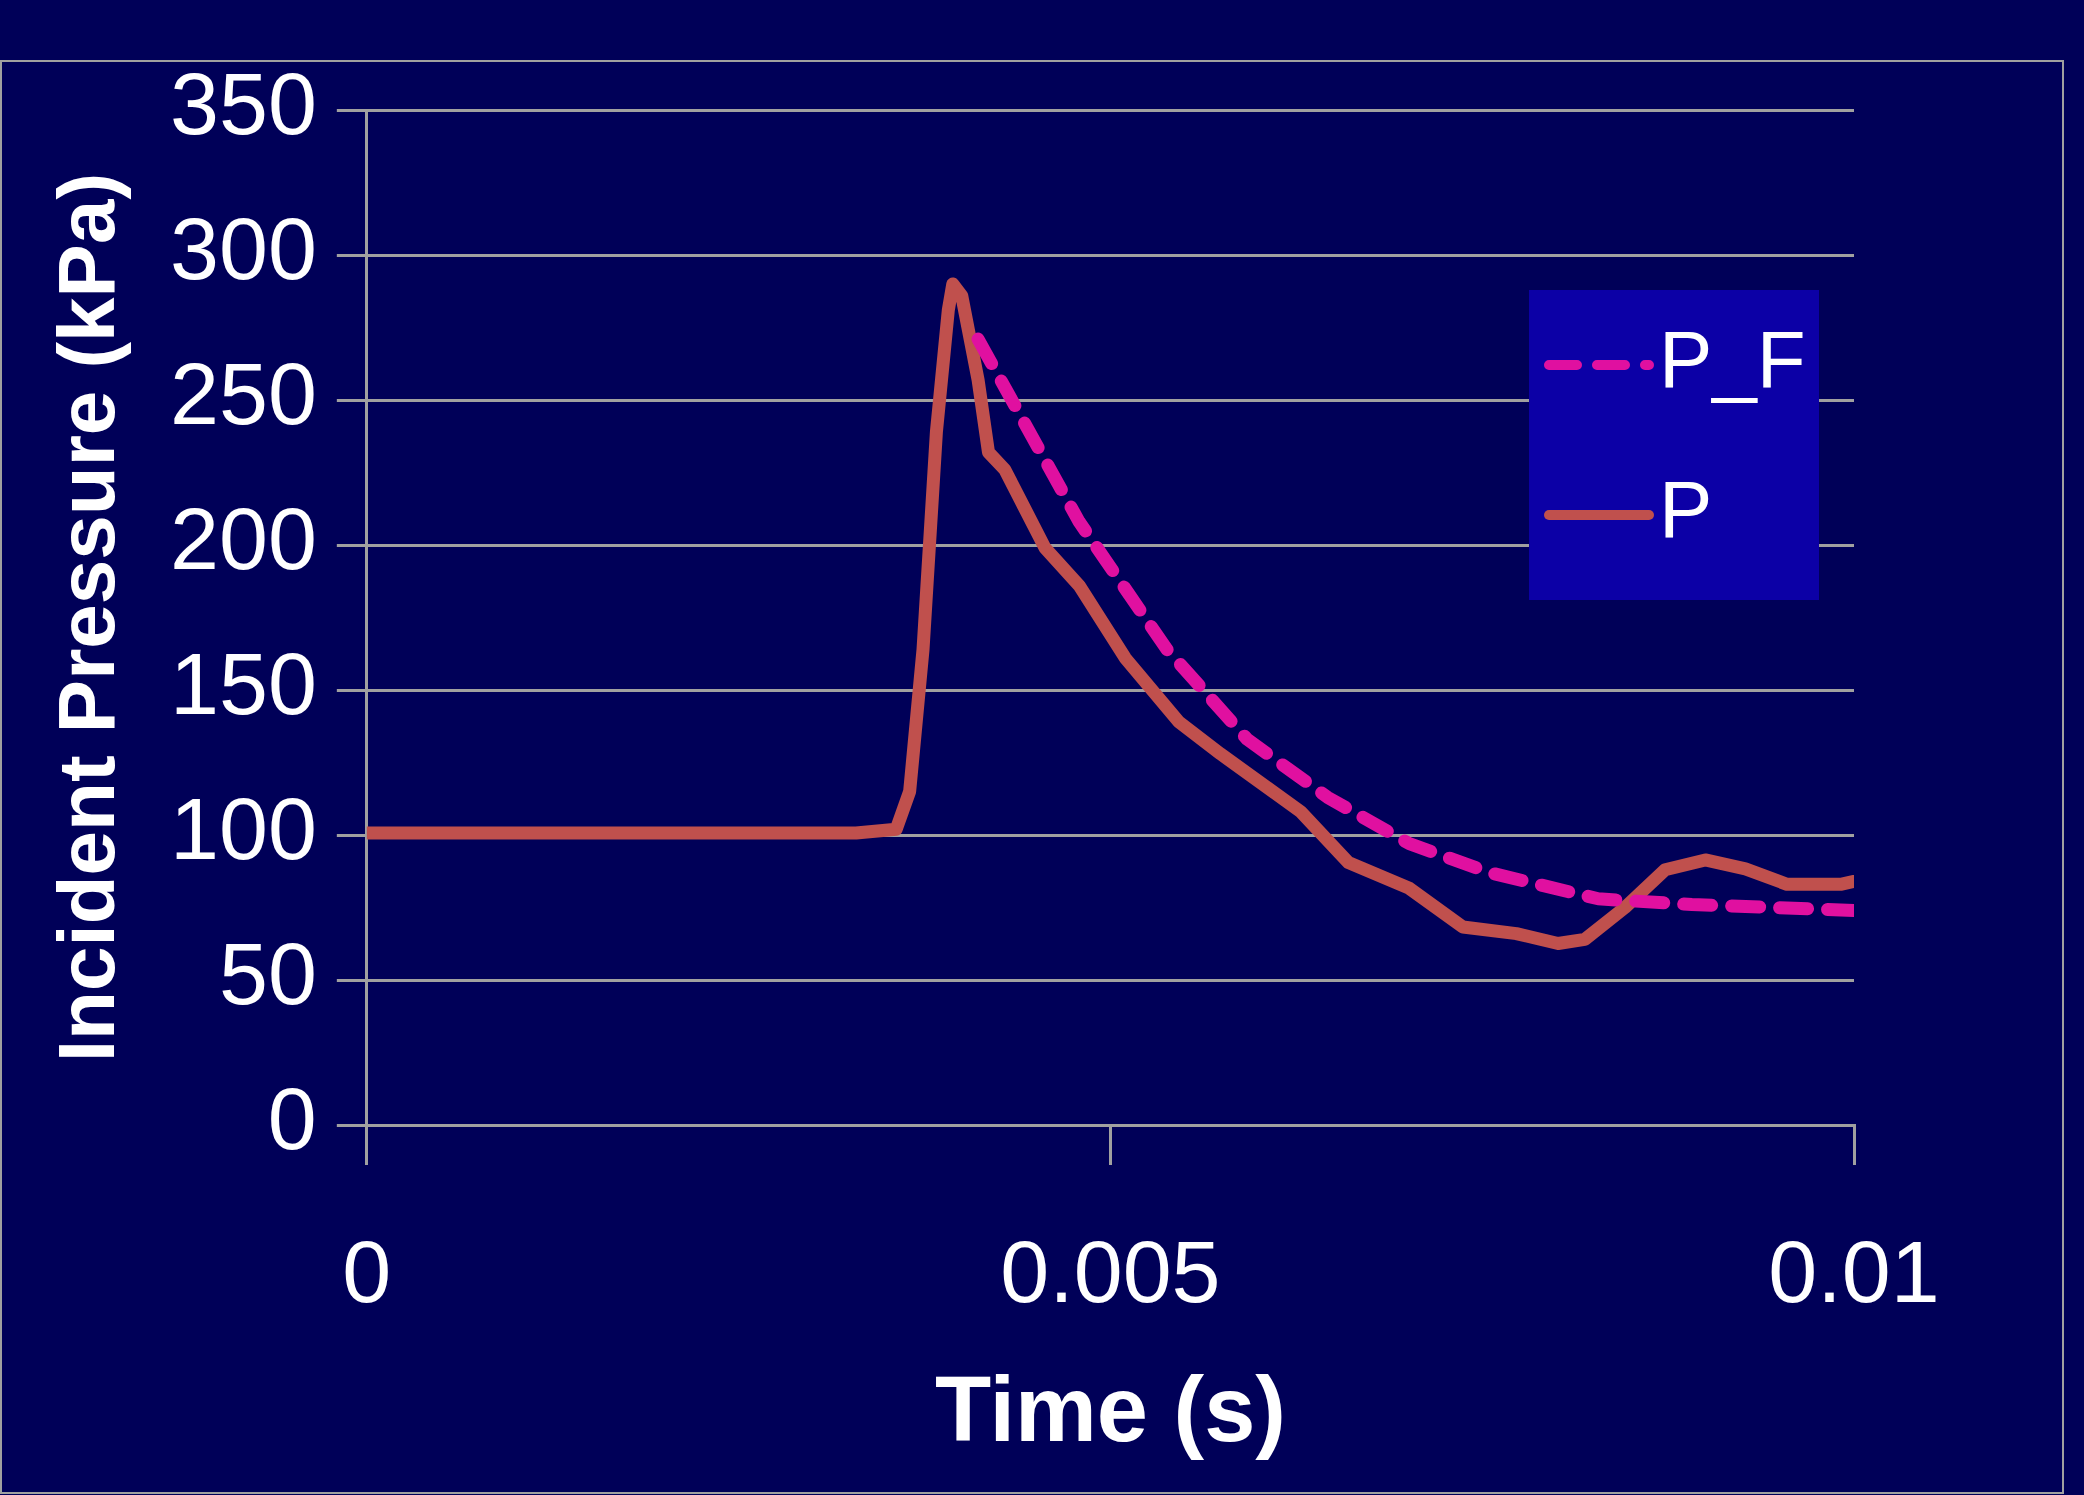 The width and height of the screenshot is (2084, 1495). What do you see at coordinates (87, 617) in the screenshot?
I see `y-axis-title: Incident Pressure (kPa)` at bounding box center [87, 617].